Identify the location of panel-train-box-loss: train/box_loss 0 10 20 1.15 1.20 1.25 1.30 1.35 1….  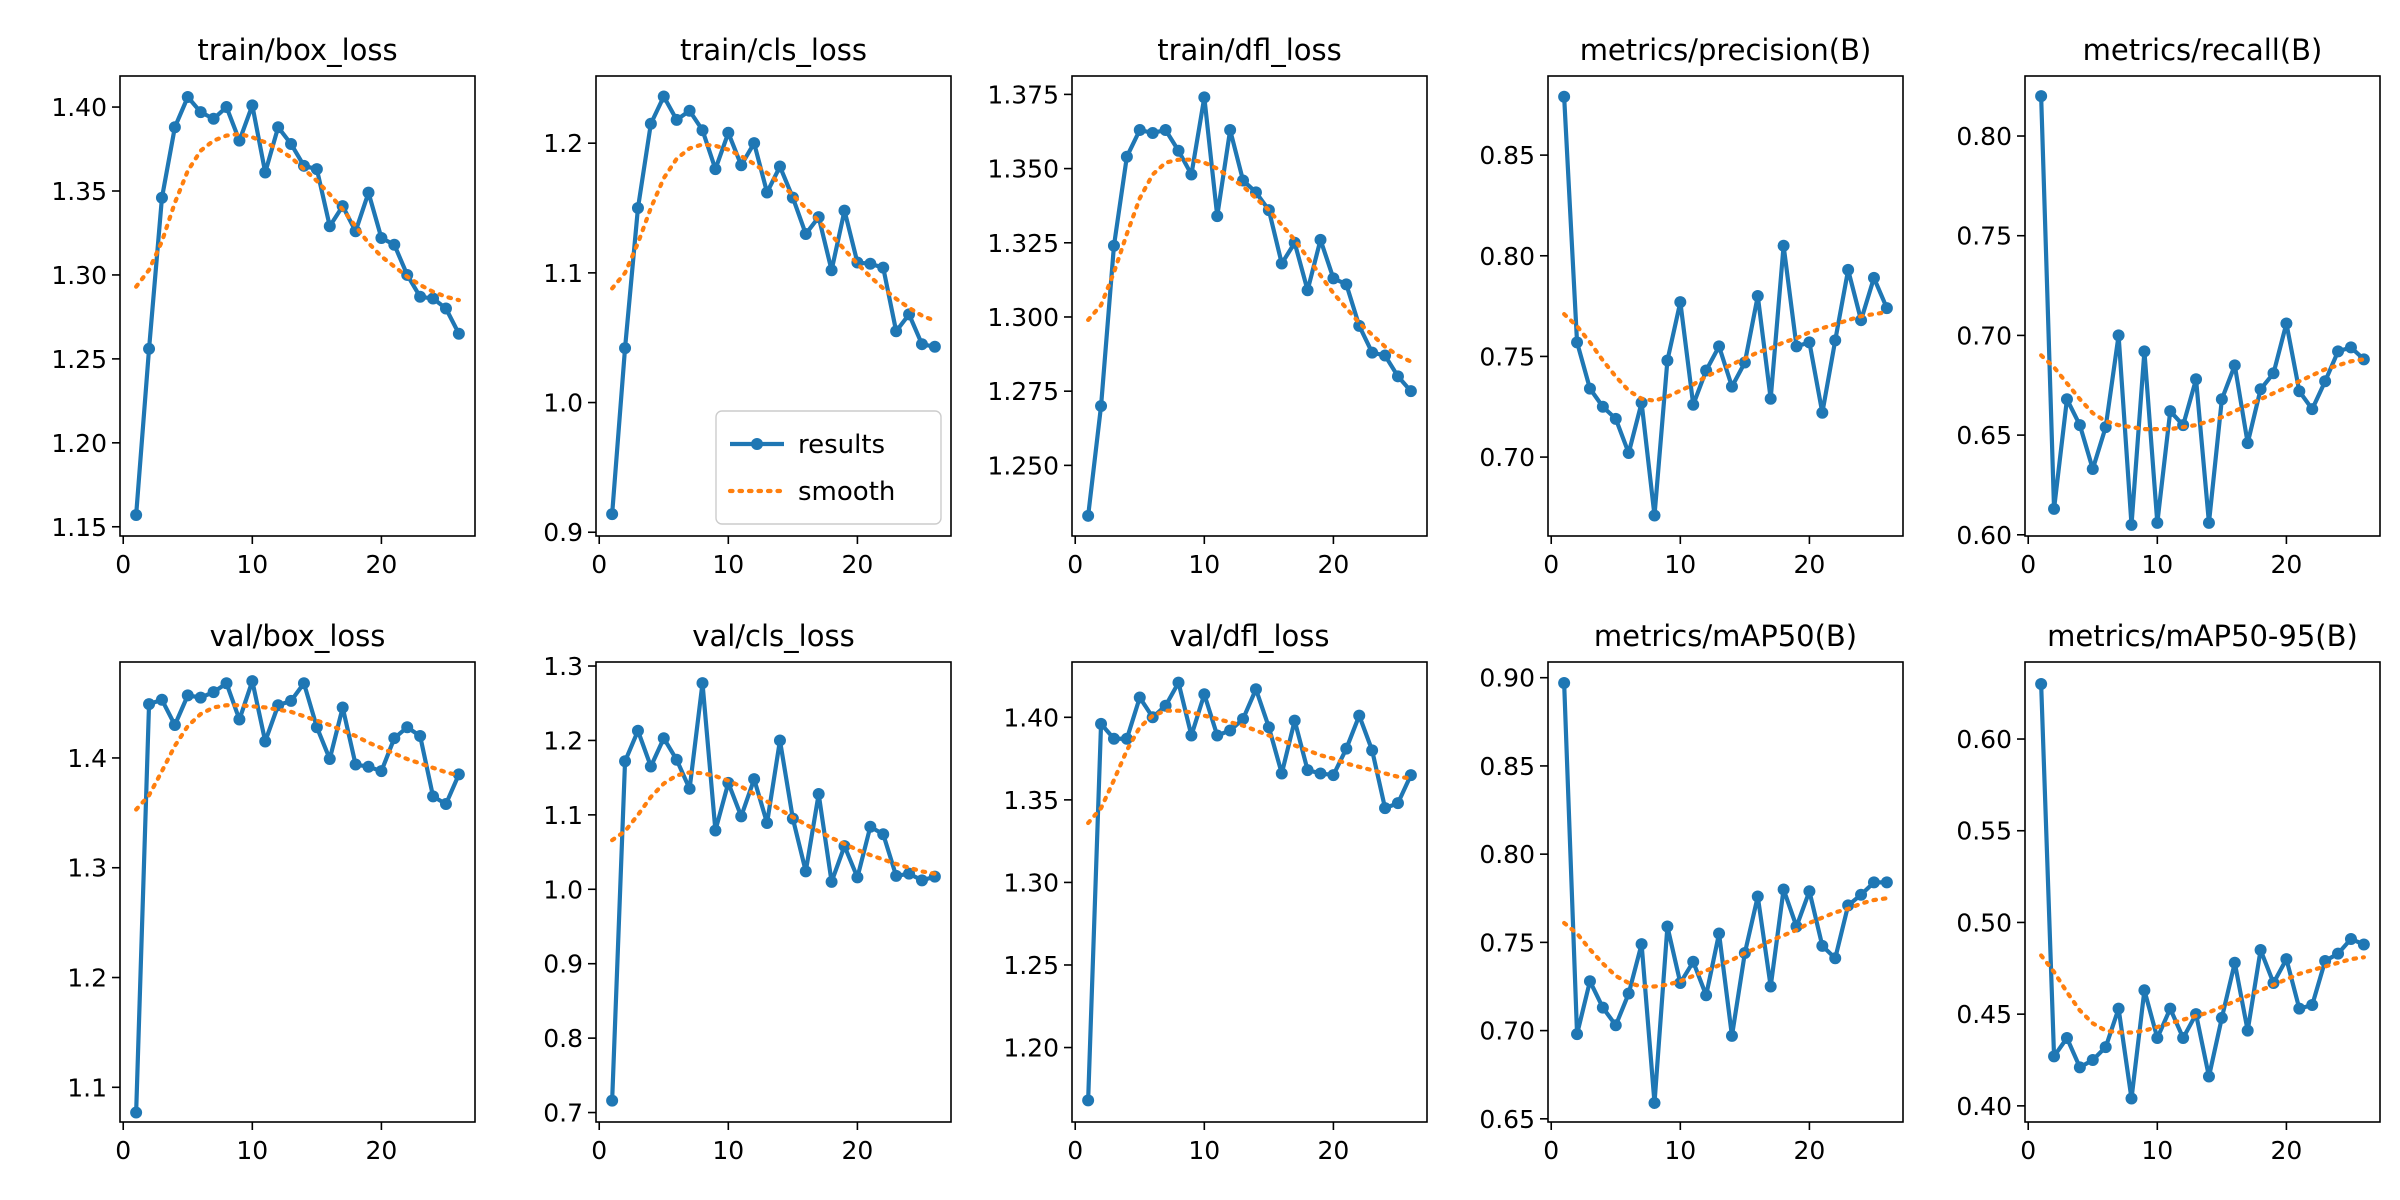
(263, 306).